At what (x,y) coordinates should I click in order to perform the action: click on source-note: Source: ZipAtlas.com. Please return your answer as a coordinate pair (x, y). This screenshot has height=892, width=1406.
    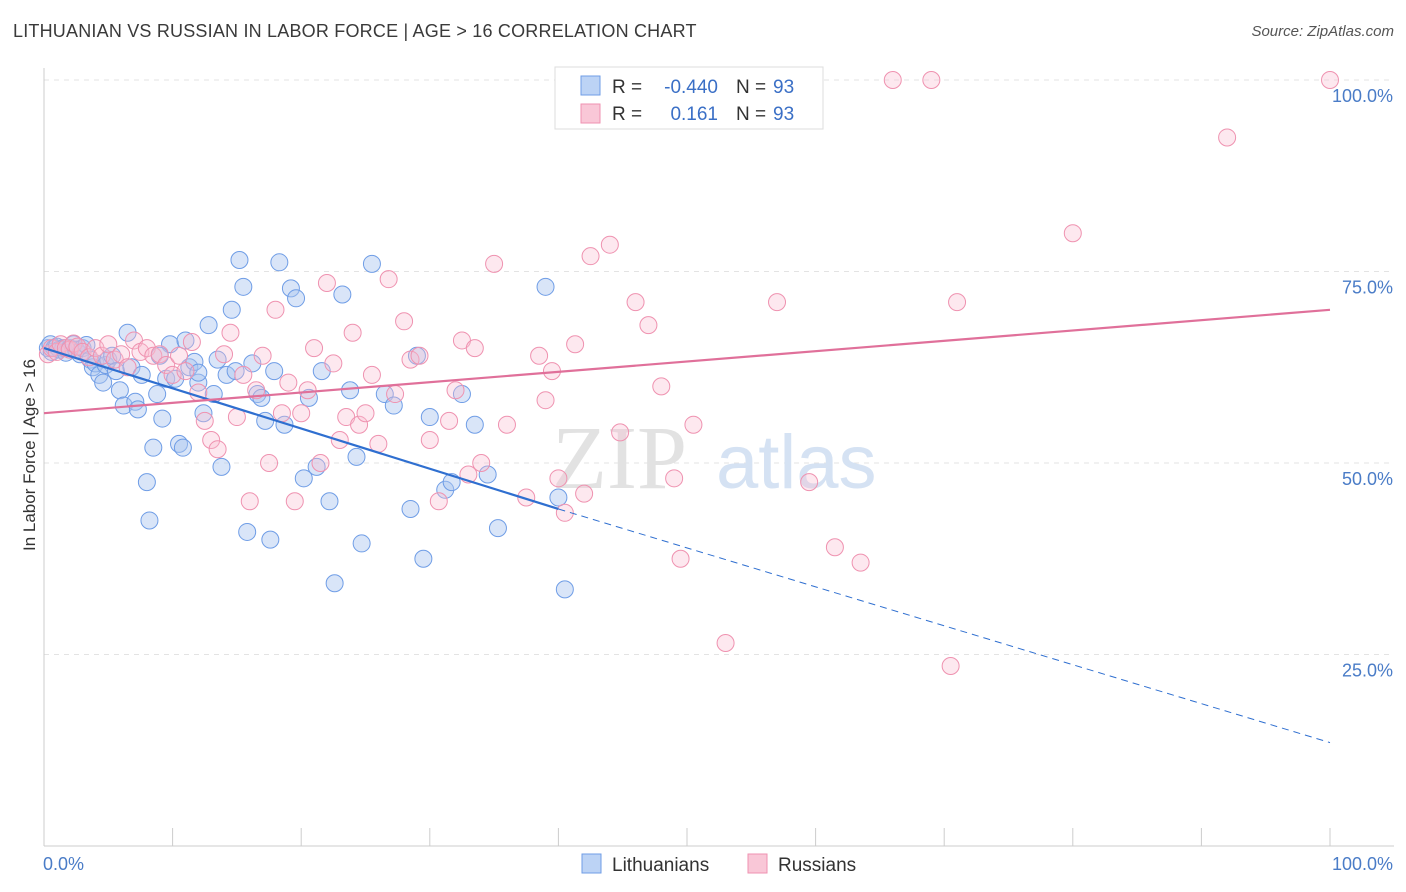
    Looking at the image, I should click on (1322, 31).